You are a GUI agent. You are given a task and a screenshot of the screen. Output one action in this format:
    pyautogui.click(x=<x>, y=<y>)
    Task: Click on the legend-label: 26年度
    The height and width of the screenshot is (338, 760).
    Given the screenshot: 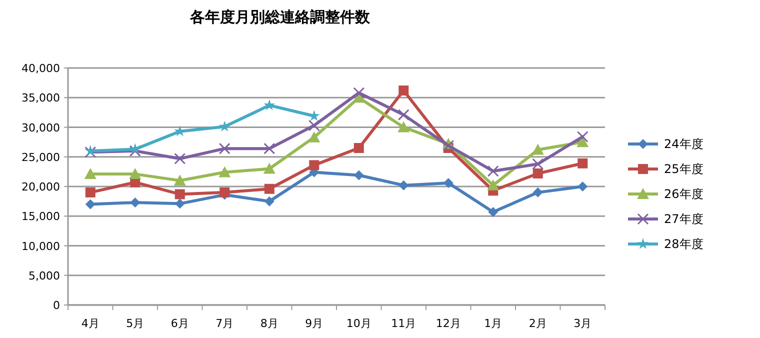 What is the action you would take?
    pyautogui.click(x=684, y=194)
    